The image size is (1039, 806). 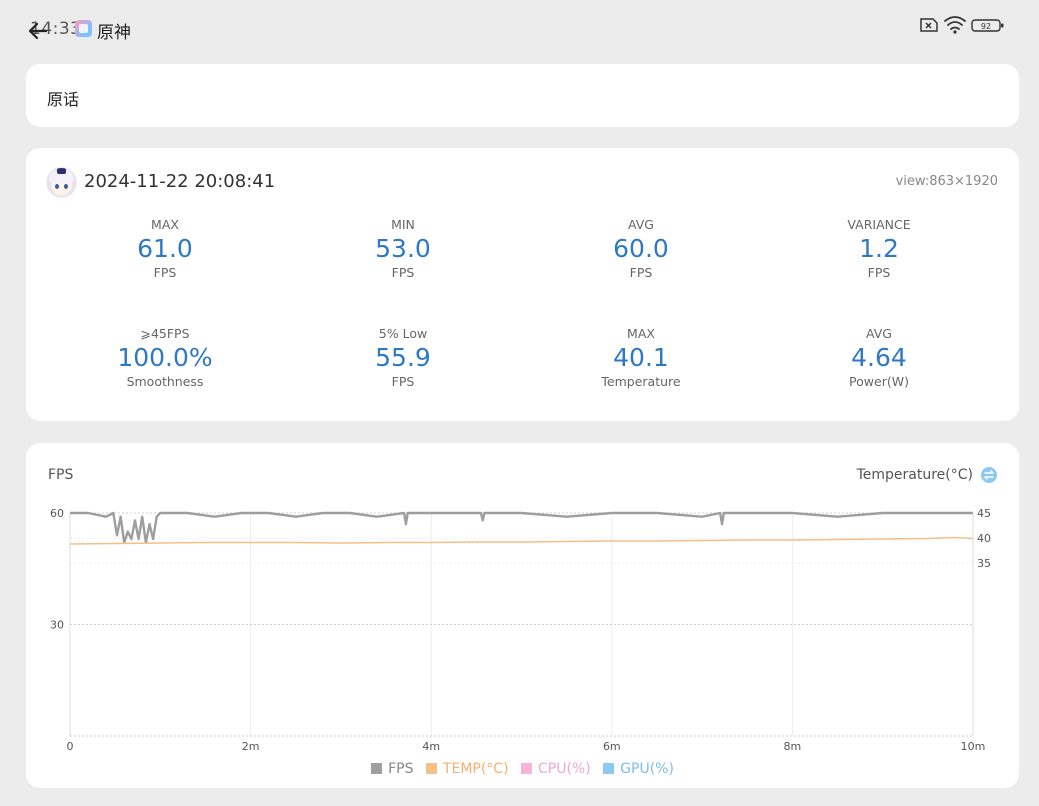 I want to click on stat-value: 4.64, so click(x=879, y=357).